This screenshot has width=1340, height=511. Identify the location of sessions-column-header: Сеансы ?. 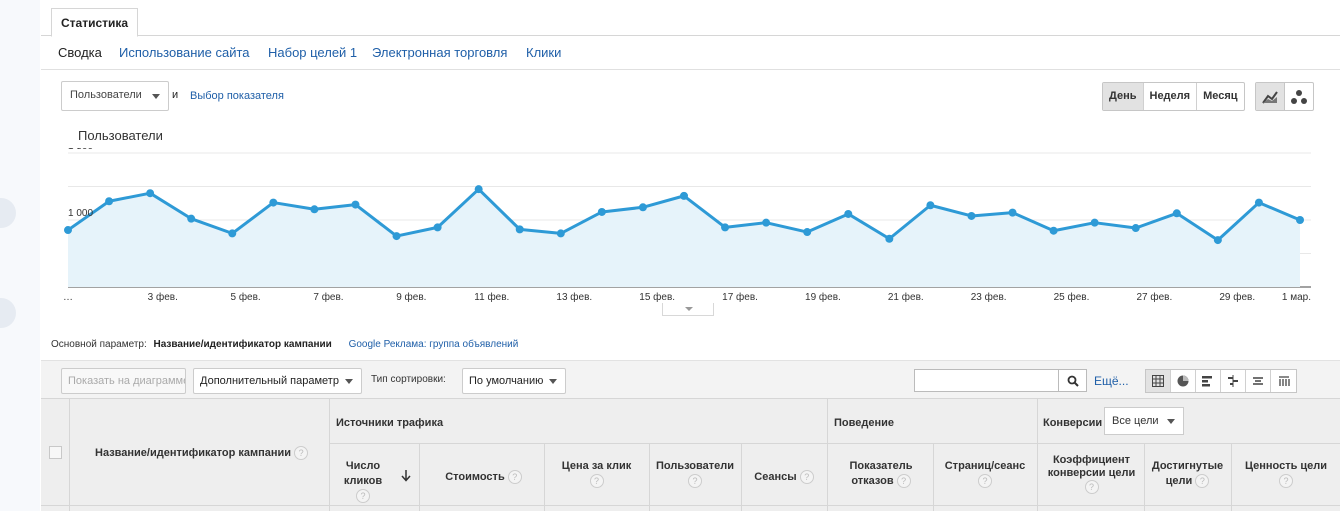
(784, 477).